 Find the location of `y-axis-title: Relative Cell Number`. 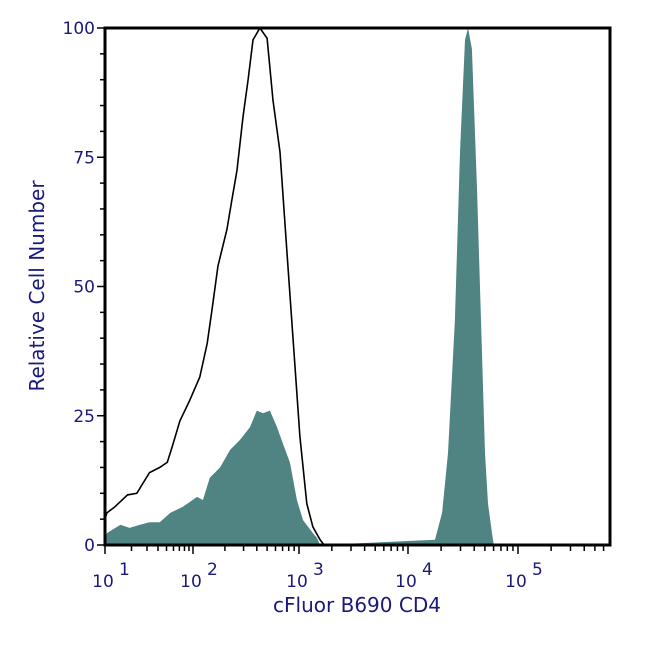

y-axis-title: Relative Cell Number is located at coordinates (37, 286).